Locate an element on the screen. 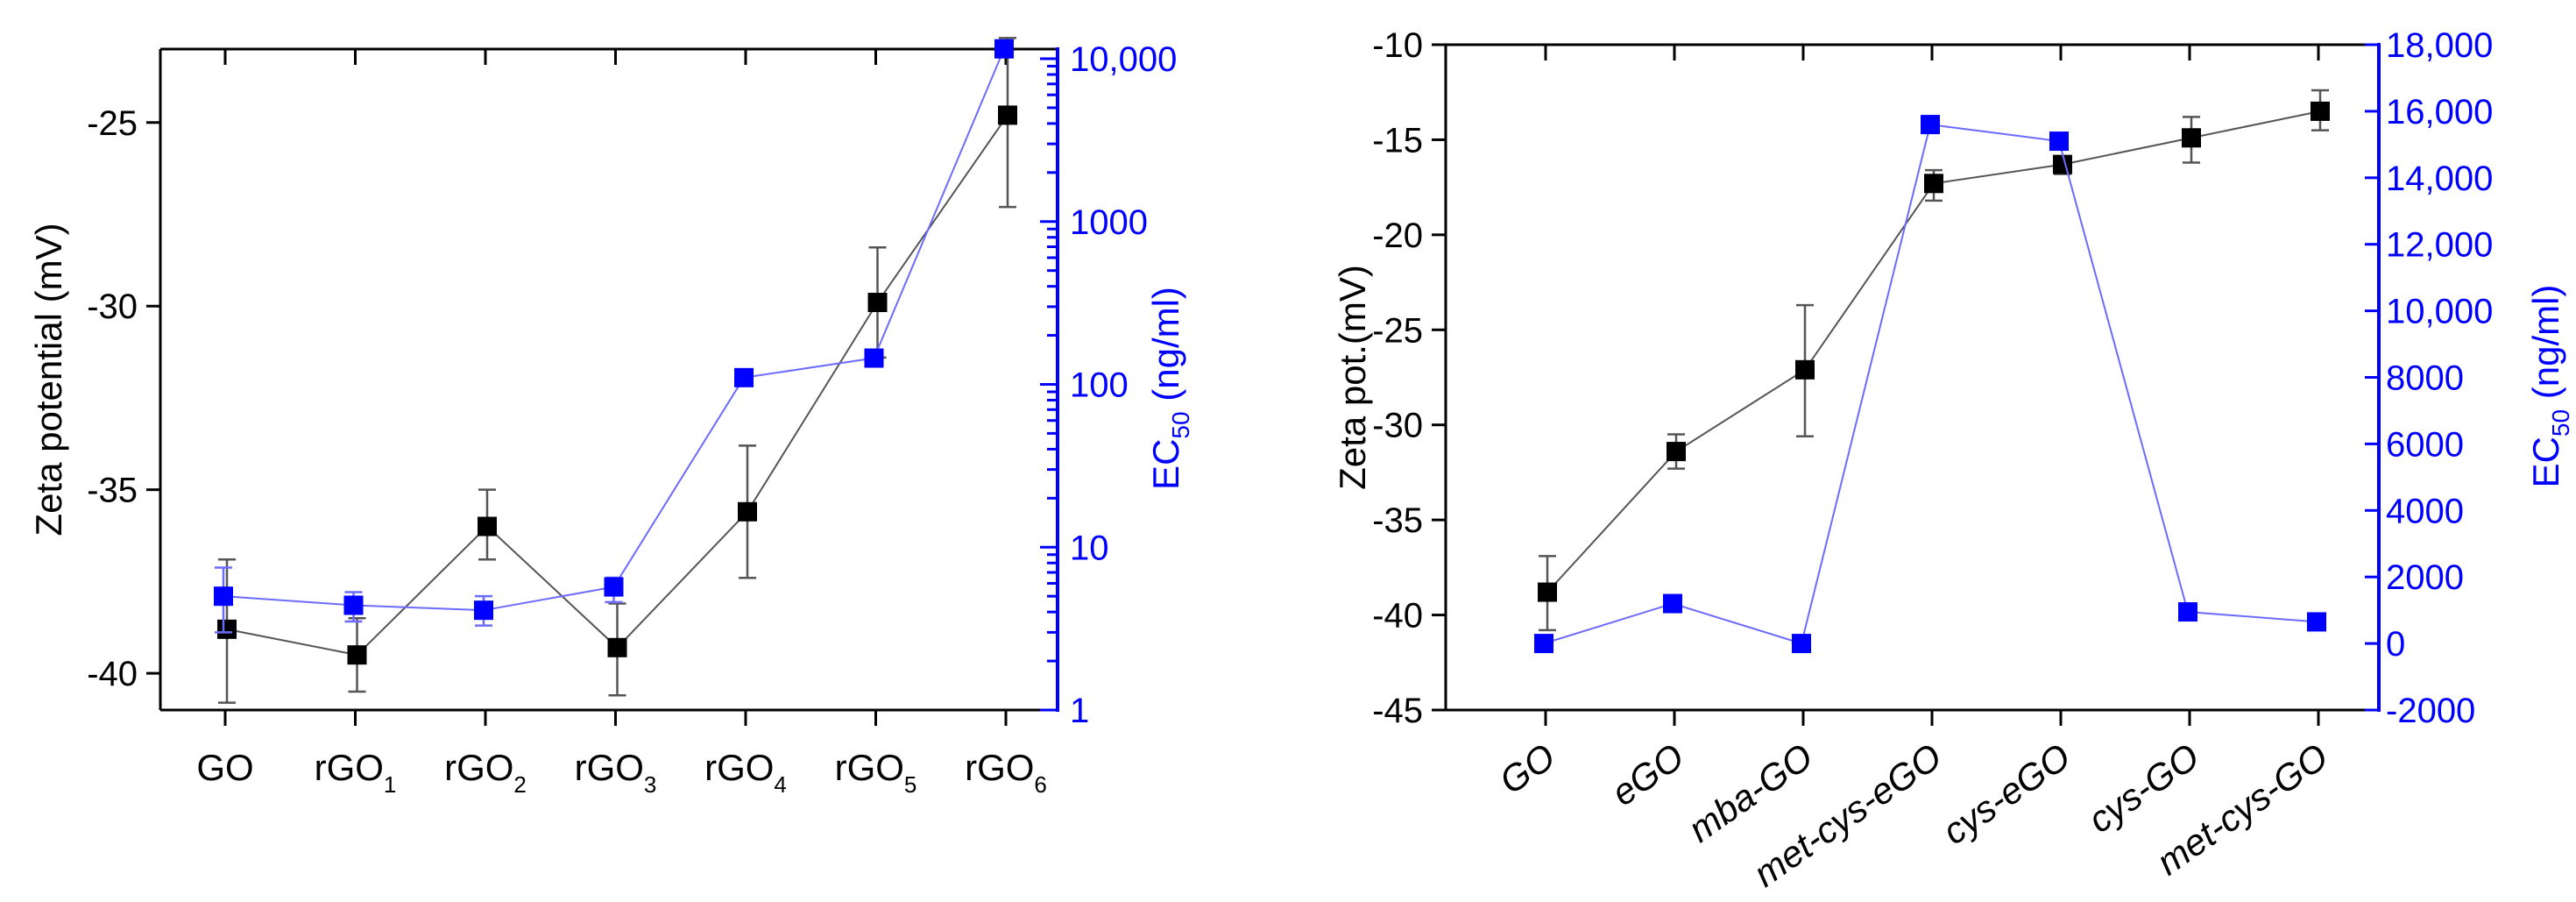 Image resolution: width=2576 pixels, height=902 pixels. y-left-tick-label: -10 is located at coordinates (1397, 45).